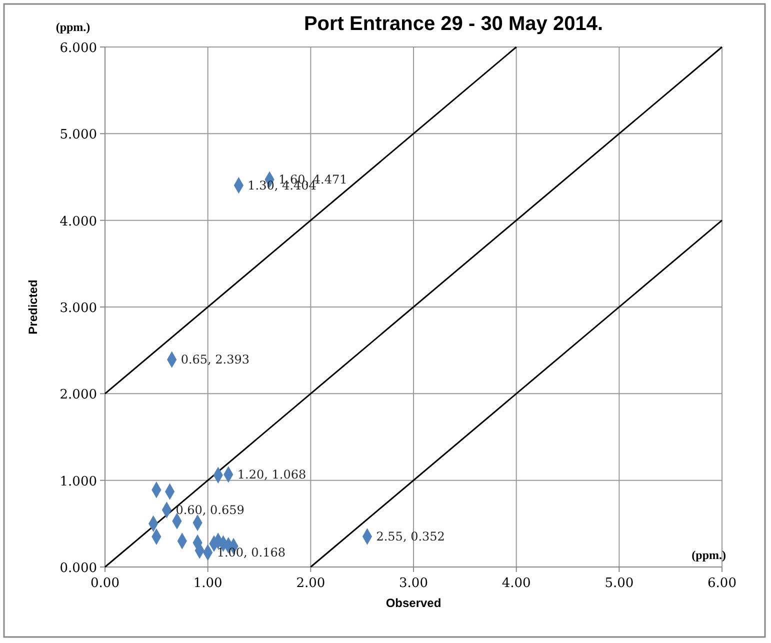  What do you see at coordinates (454, 24) in the screenshot?
I see `chart-title: Port Entrance 29 - 30 May 2014.` at bounding box center [454, 24].